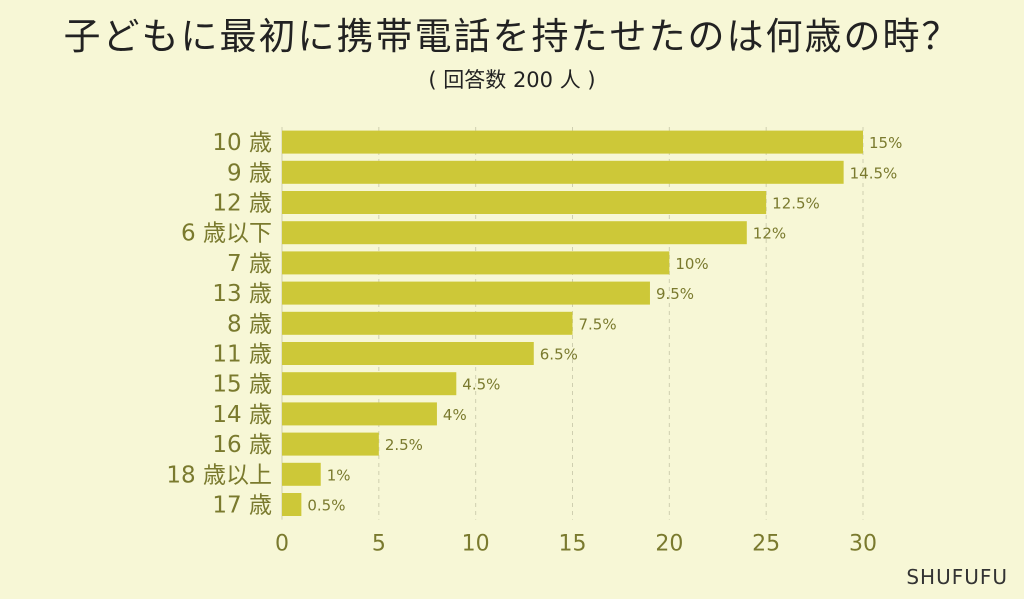 This screenshot has width=1024, height=599. What do you see at coordinates (769, 234) in the screenshot?
I see `data-label: 12%` at bounding box center [769, 234].